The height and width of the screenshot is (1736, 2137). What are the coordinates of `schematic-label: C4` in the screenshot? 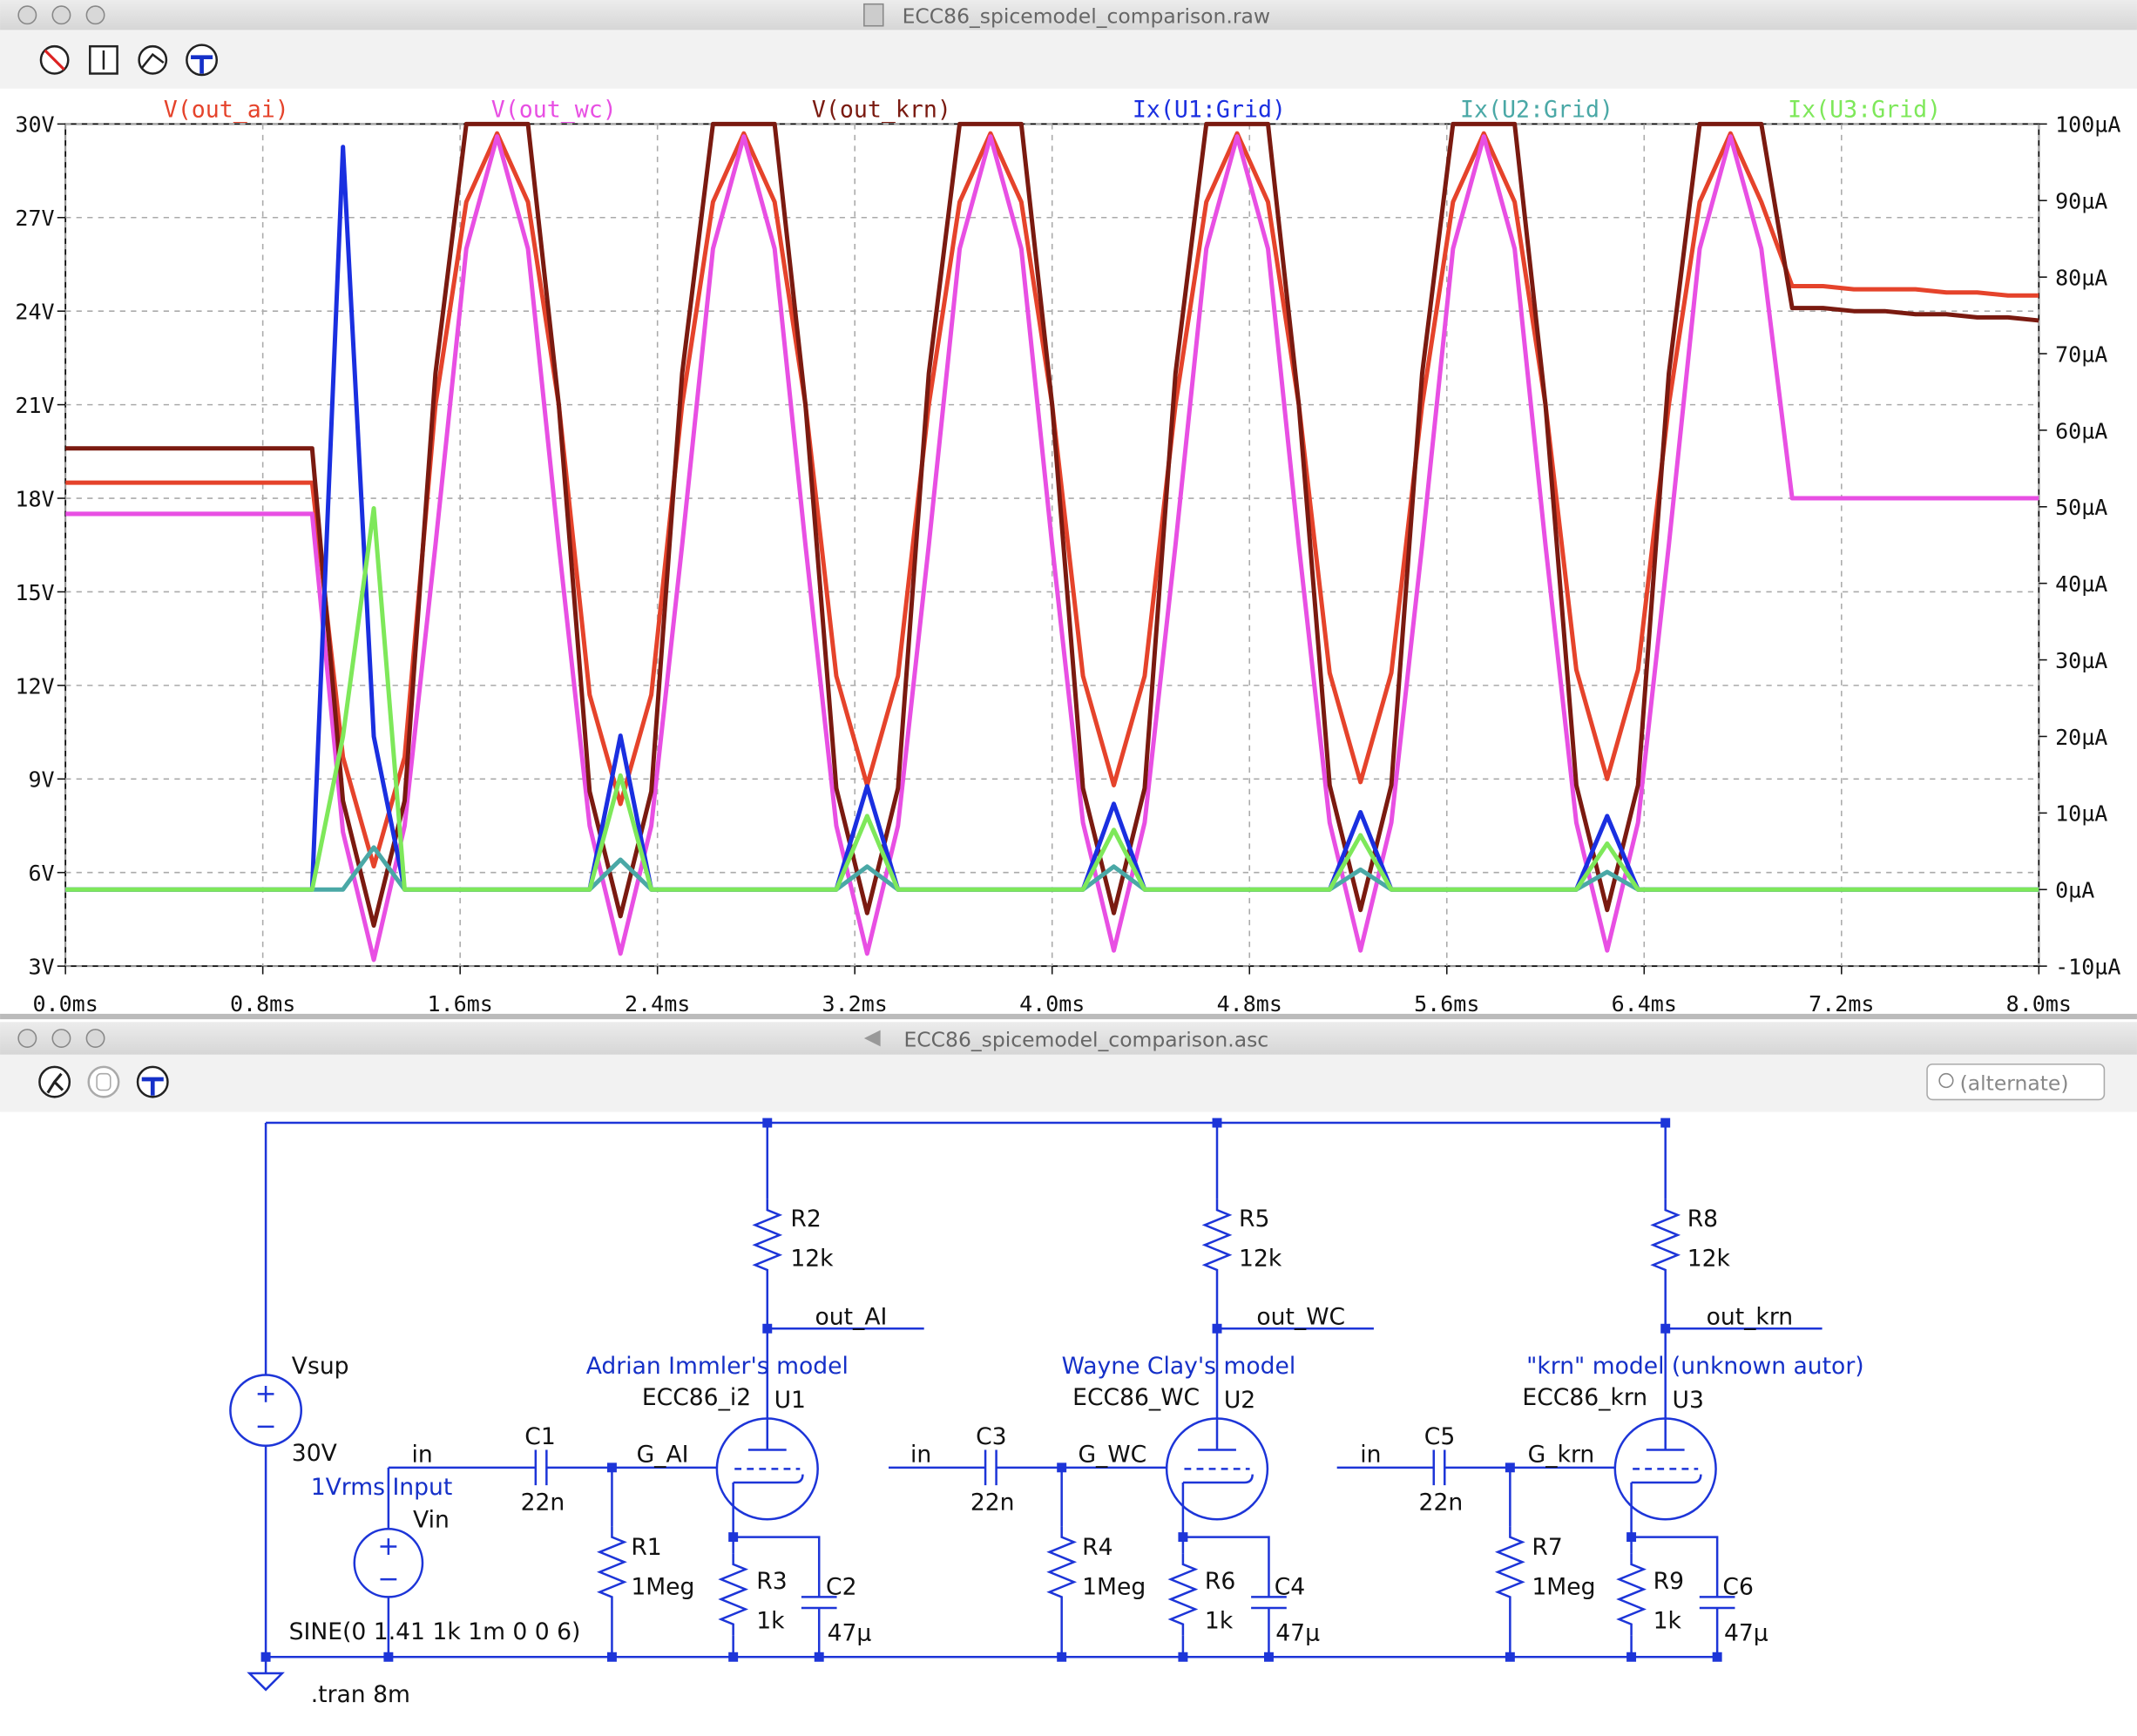 It's located at (1290, 1586).